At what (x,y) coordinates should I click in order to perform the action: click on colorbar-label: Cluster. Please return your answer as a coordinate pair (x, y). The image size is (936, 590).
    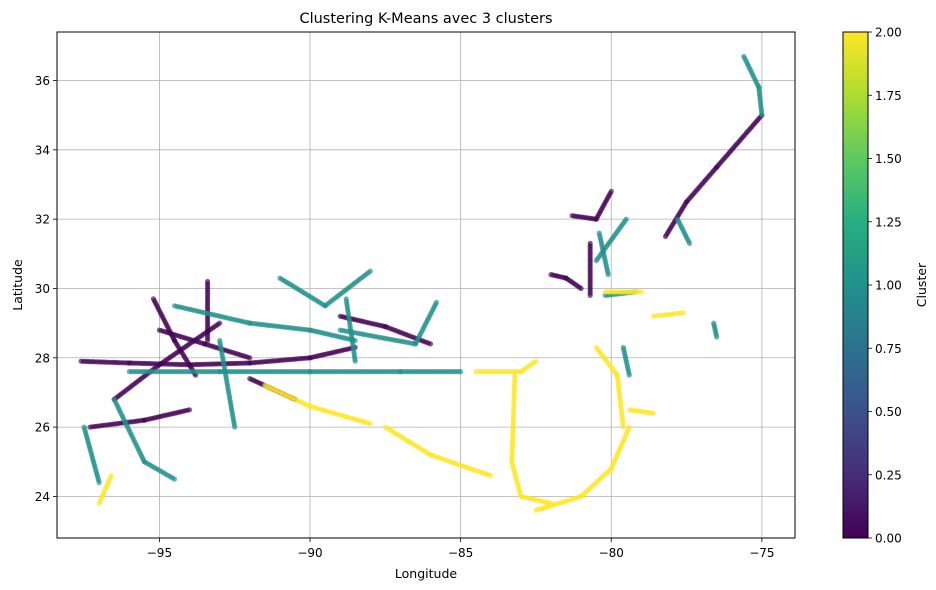
    Looking at the image, I should click on (921, 284).